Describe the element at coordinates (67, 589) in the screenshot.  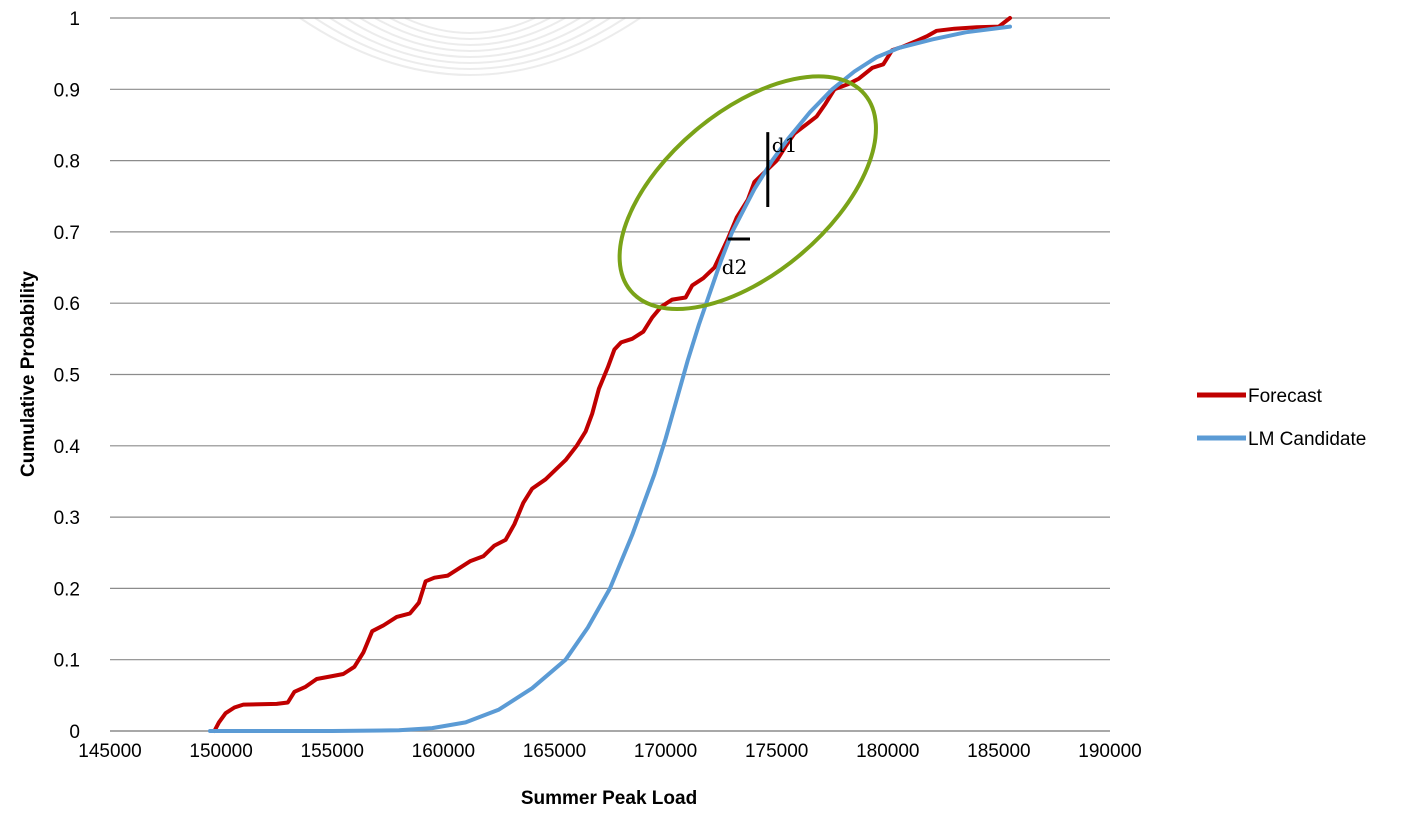
I see `y-tick-label: 0.2` at that location.